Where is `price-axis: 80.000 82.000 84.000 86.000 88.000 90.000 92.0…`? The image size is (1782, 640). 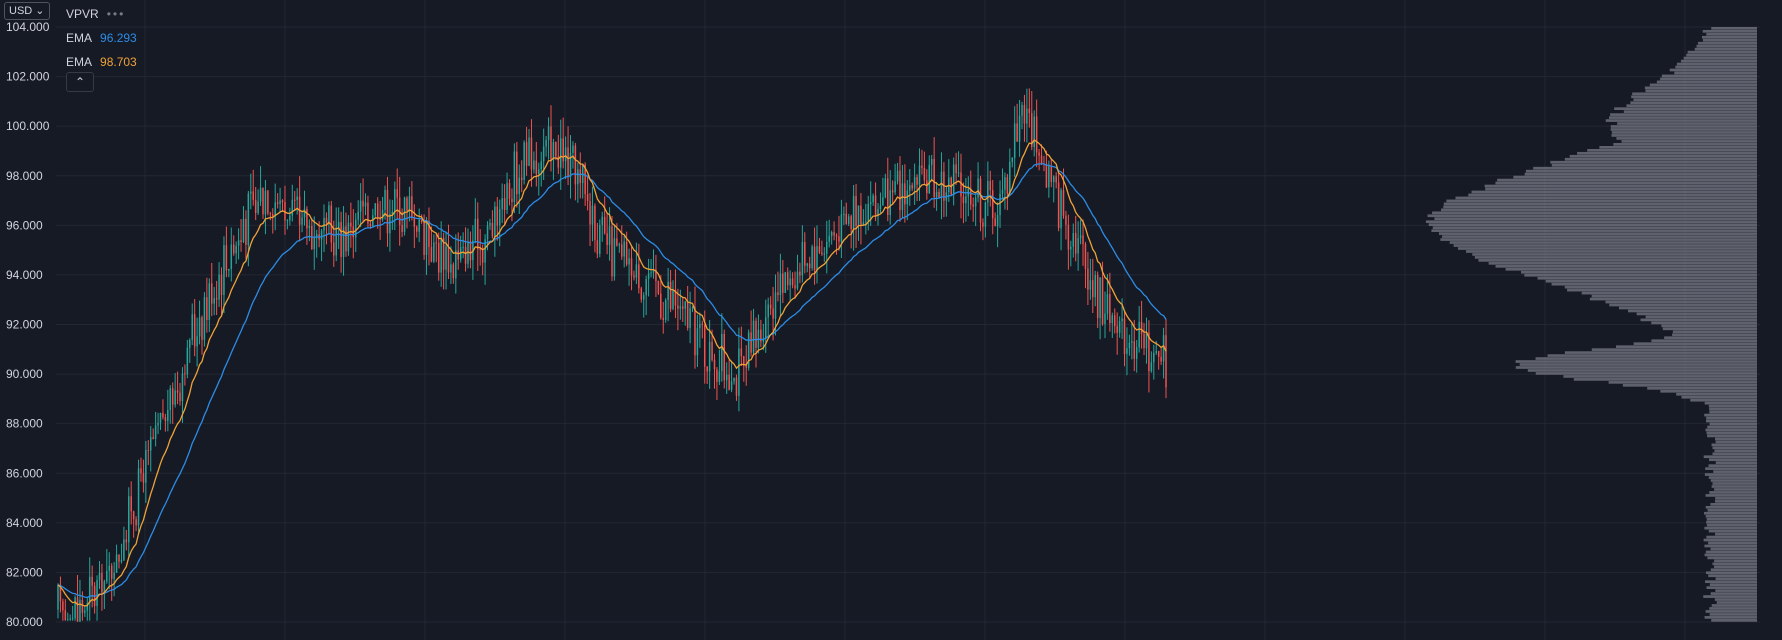 price-axis: 80.000 82.000 84.000 86.000 88.000 90.000 92.0… is located at coordinates (28, 324).